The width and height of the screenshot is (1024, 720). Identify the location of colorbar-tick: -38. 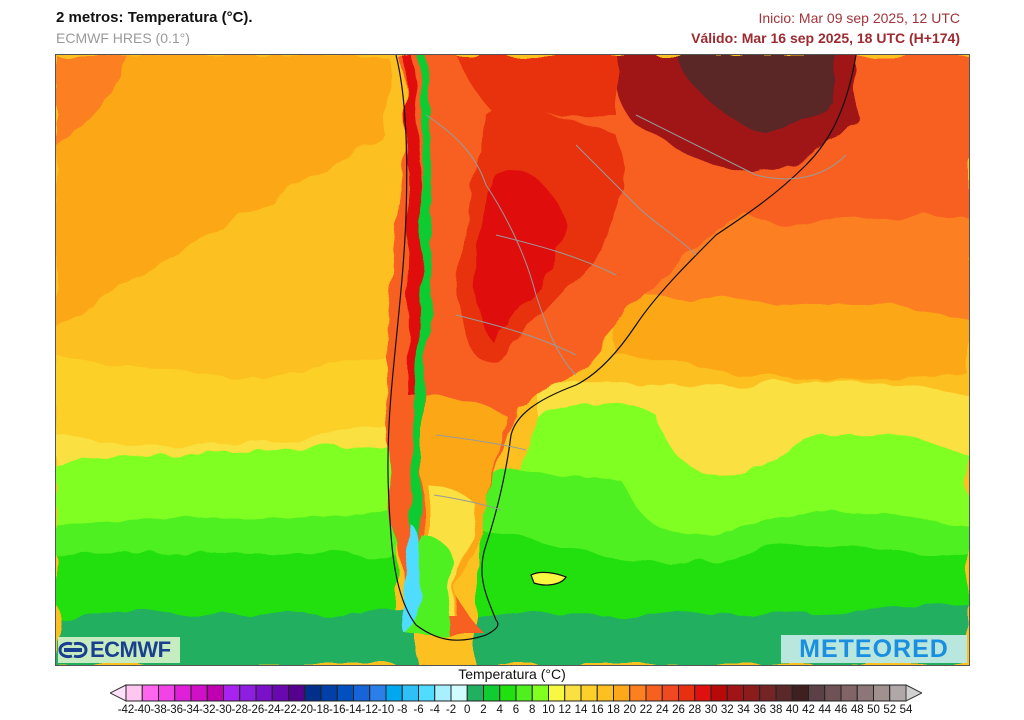
(158, 710).